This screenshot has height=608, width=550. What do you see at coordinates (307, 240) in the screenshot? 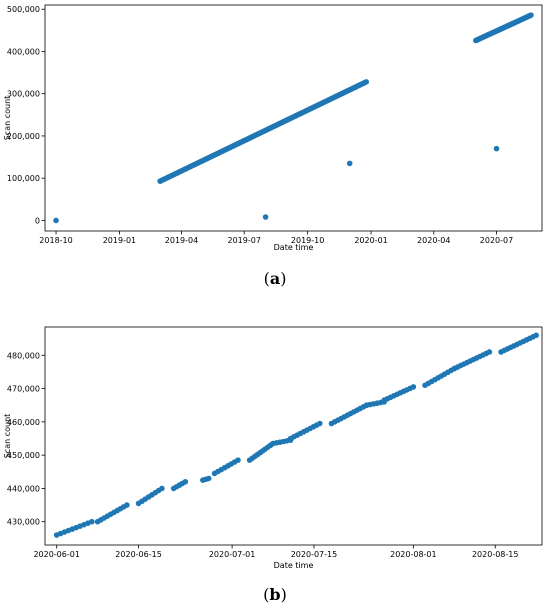
I see `panel-a-x-tick-label: 2019-10` at bounding box center [307, 240].